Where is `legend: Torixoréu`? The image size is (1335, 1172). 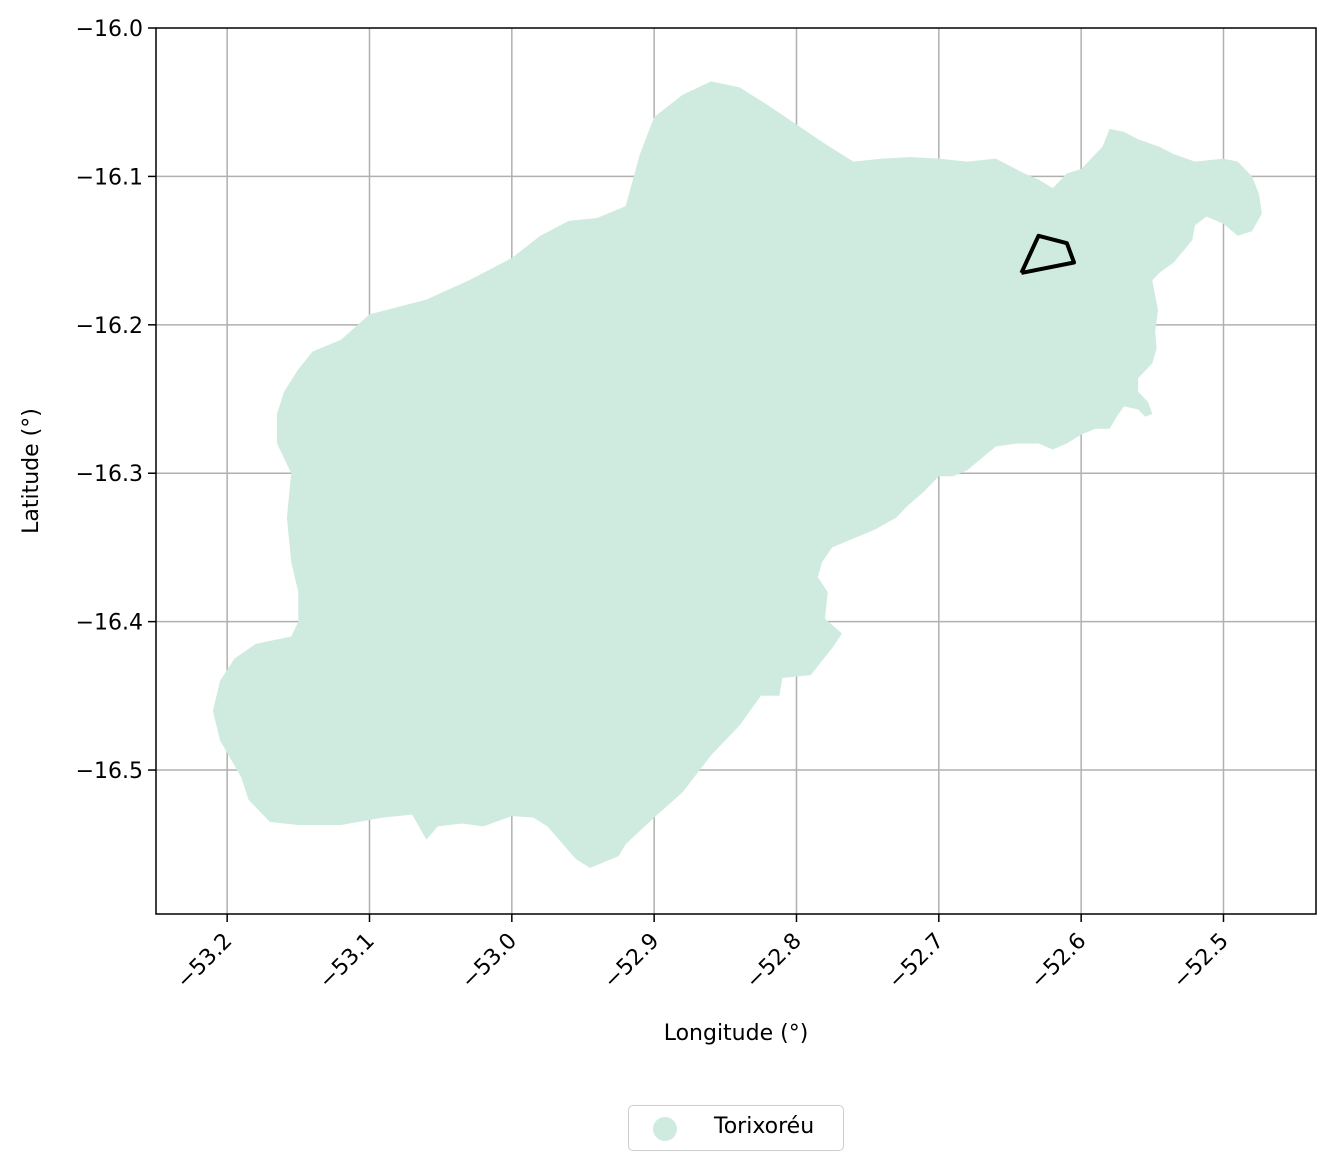 legend: Torixoréu is located at coordinates (736, 1128).